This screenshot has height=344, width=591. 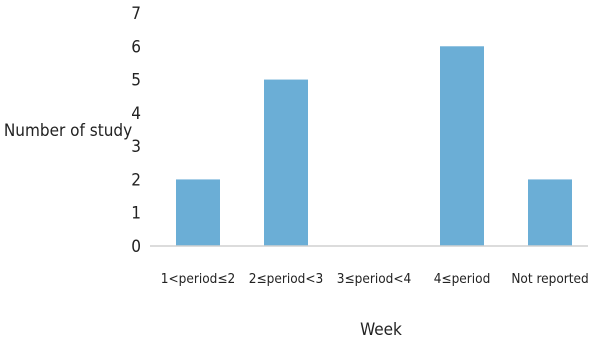 I want to click on y-tick-label: 4, so click(x=136, y=114).